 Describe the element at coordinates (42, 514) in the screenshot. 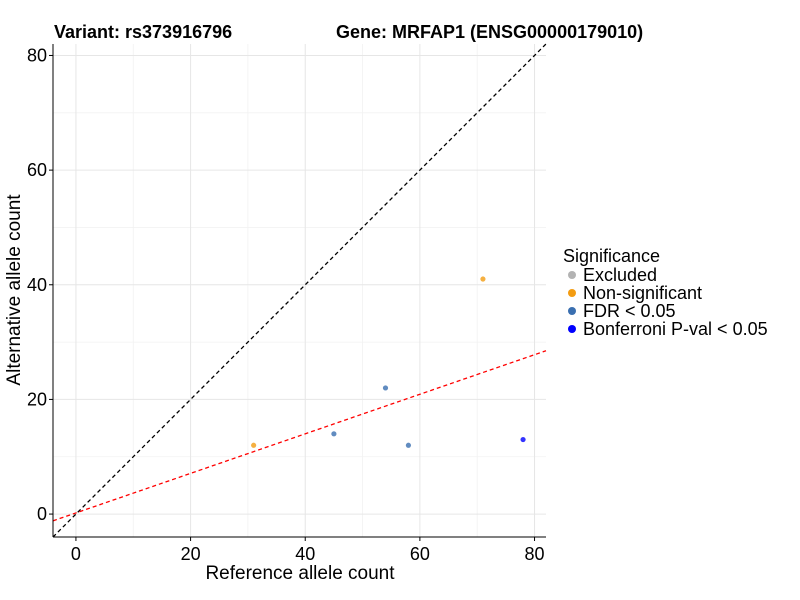

I see `y-tick-label: 0` at that location.